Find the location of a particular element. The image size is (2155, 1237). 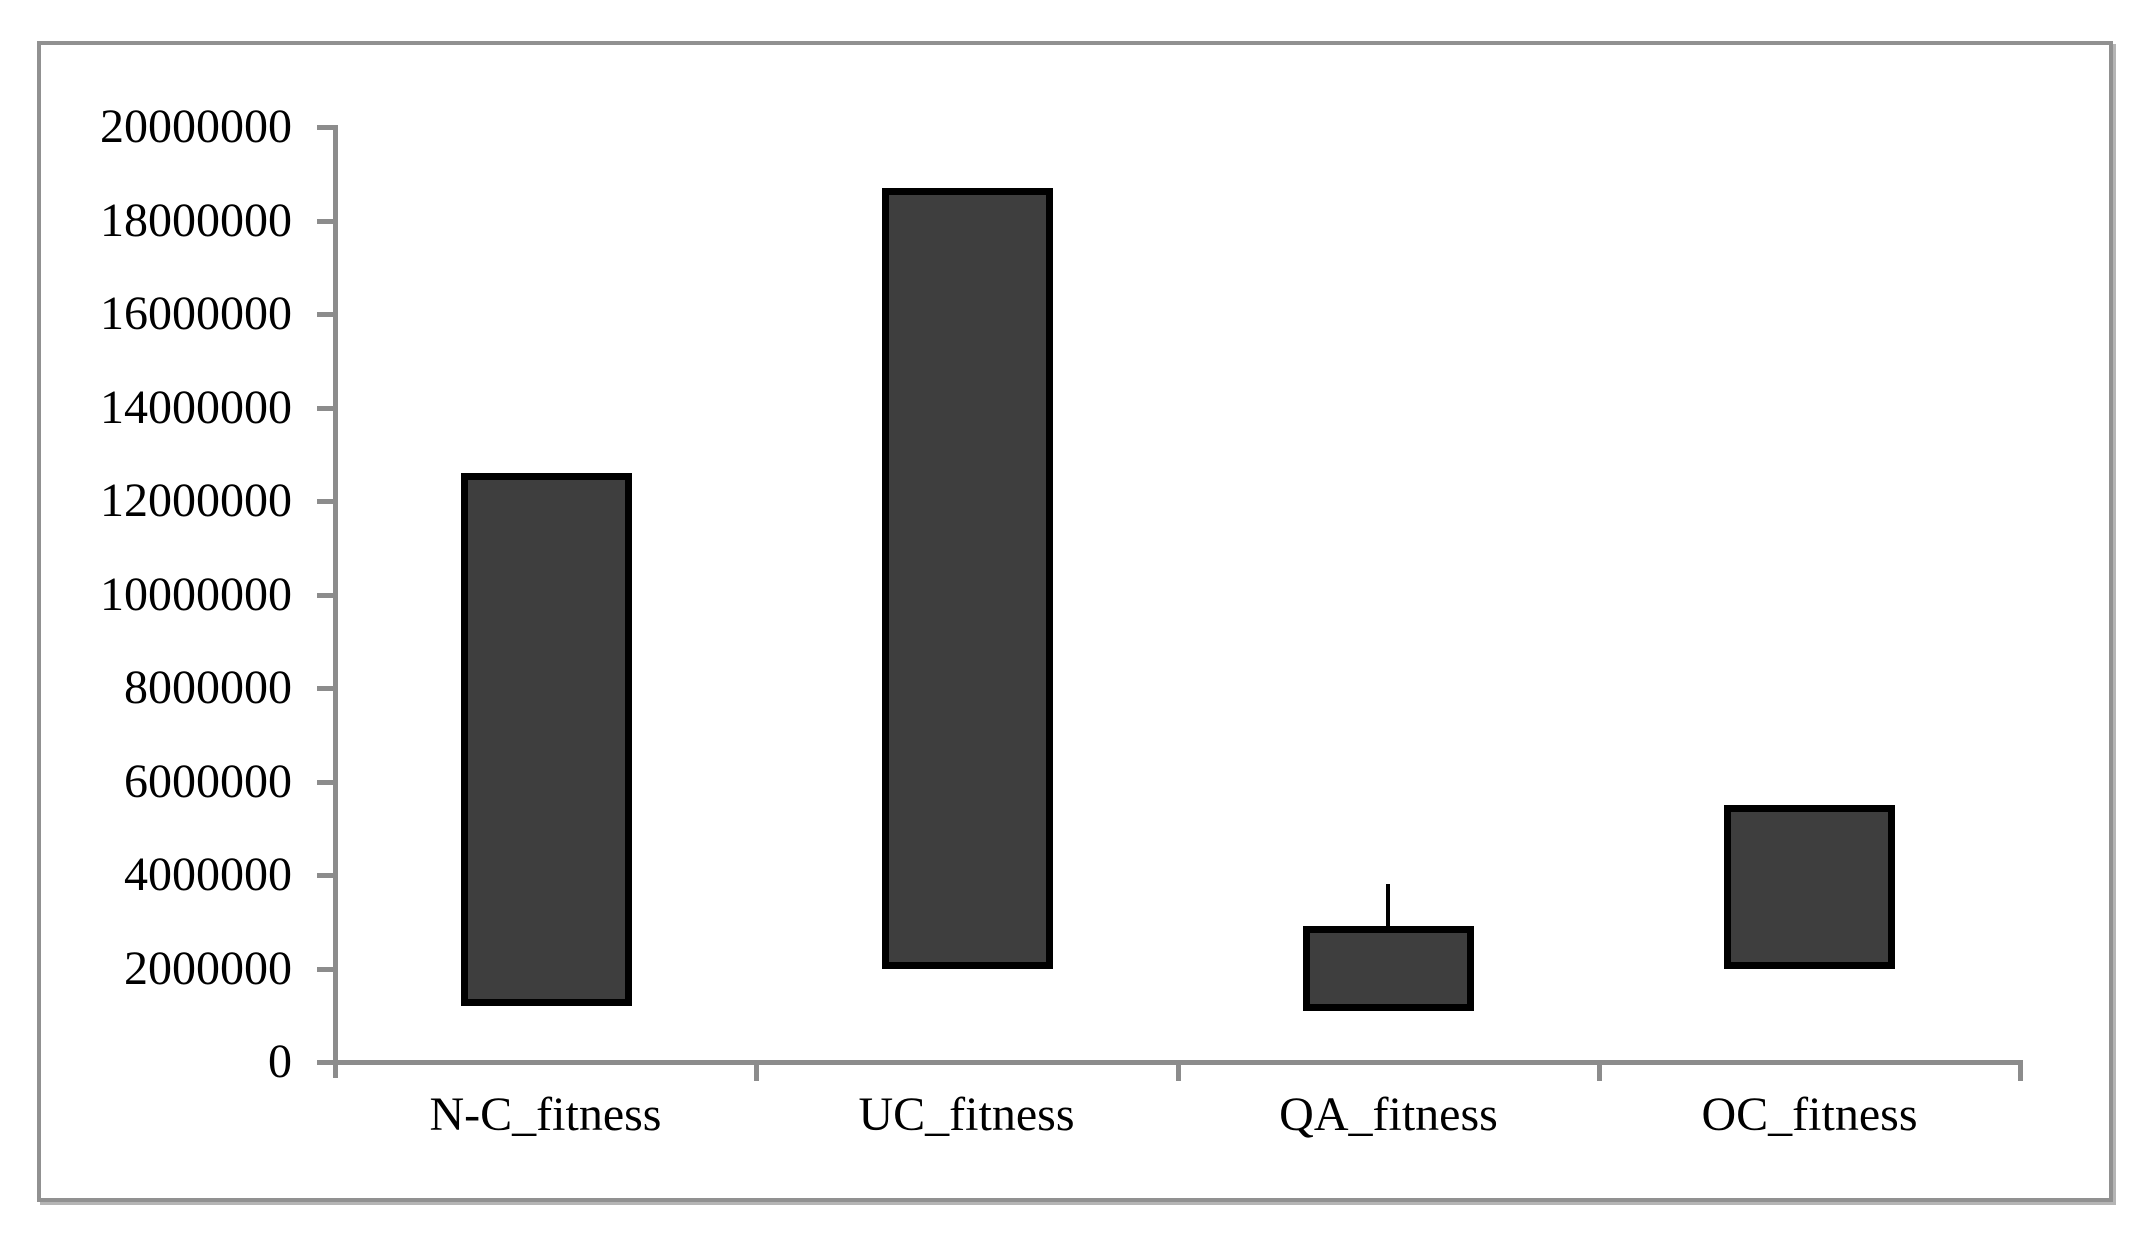

y-tick-label: 20000000 is located at coordinates (196, 126).